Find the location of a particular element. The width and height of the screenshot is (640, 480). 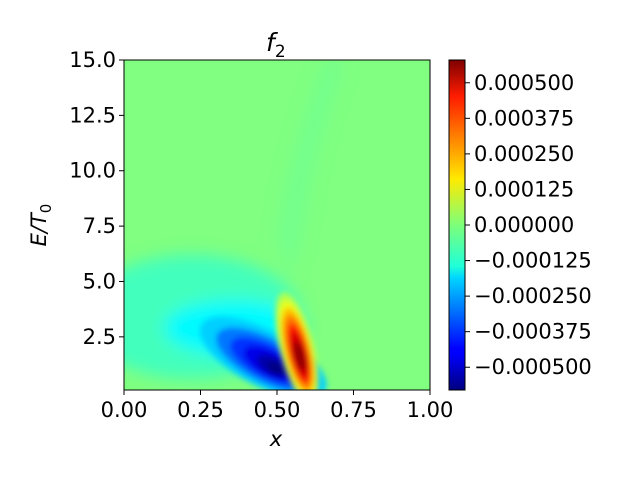

y-axis-label: E/T0 is located at coordinates (41, 225).